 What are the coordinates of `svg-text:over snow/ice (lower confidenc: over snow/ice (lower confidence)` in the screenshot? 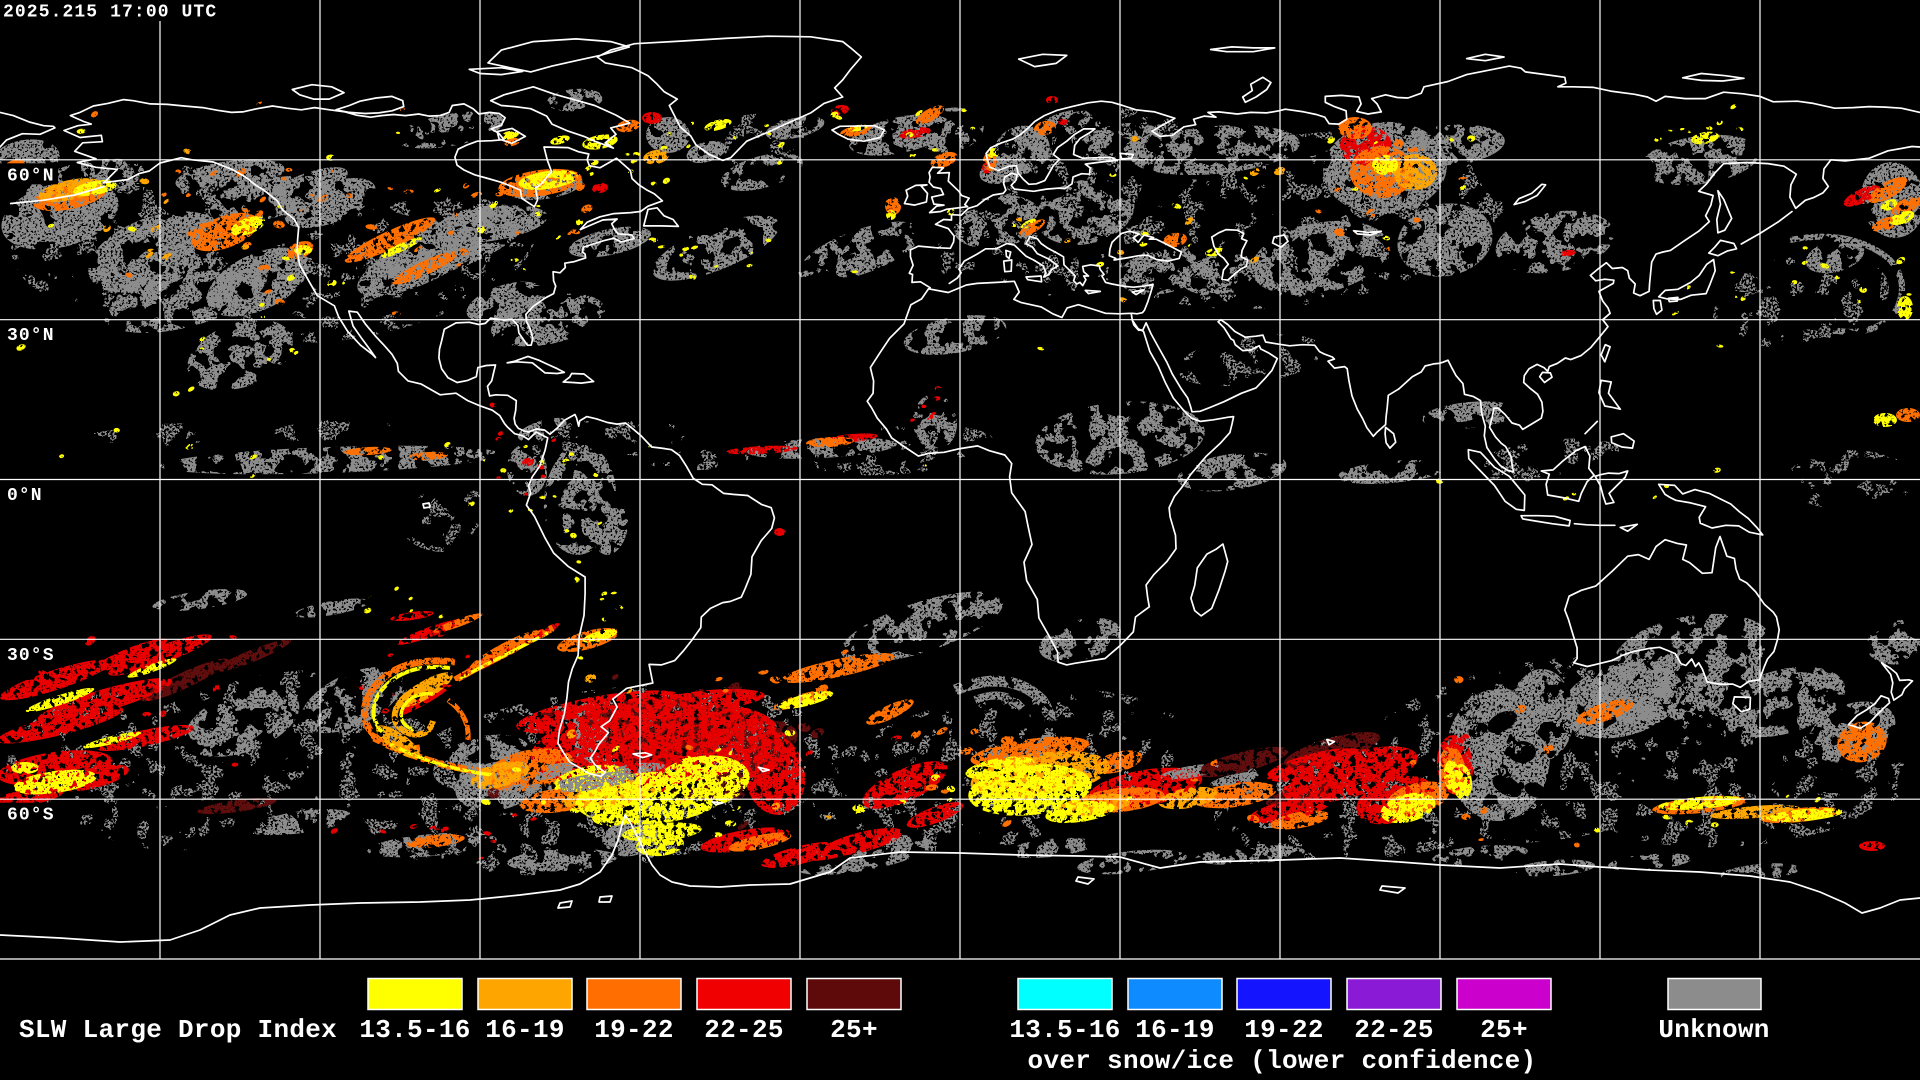 It's located at (1282, 1061).